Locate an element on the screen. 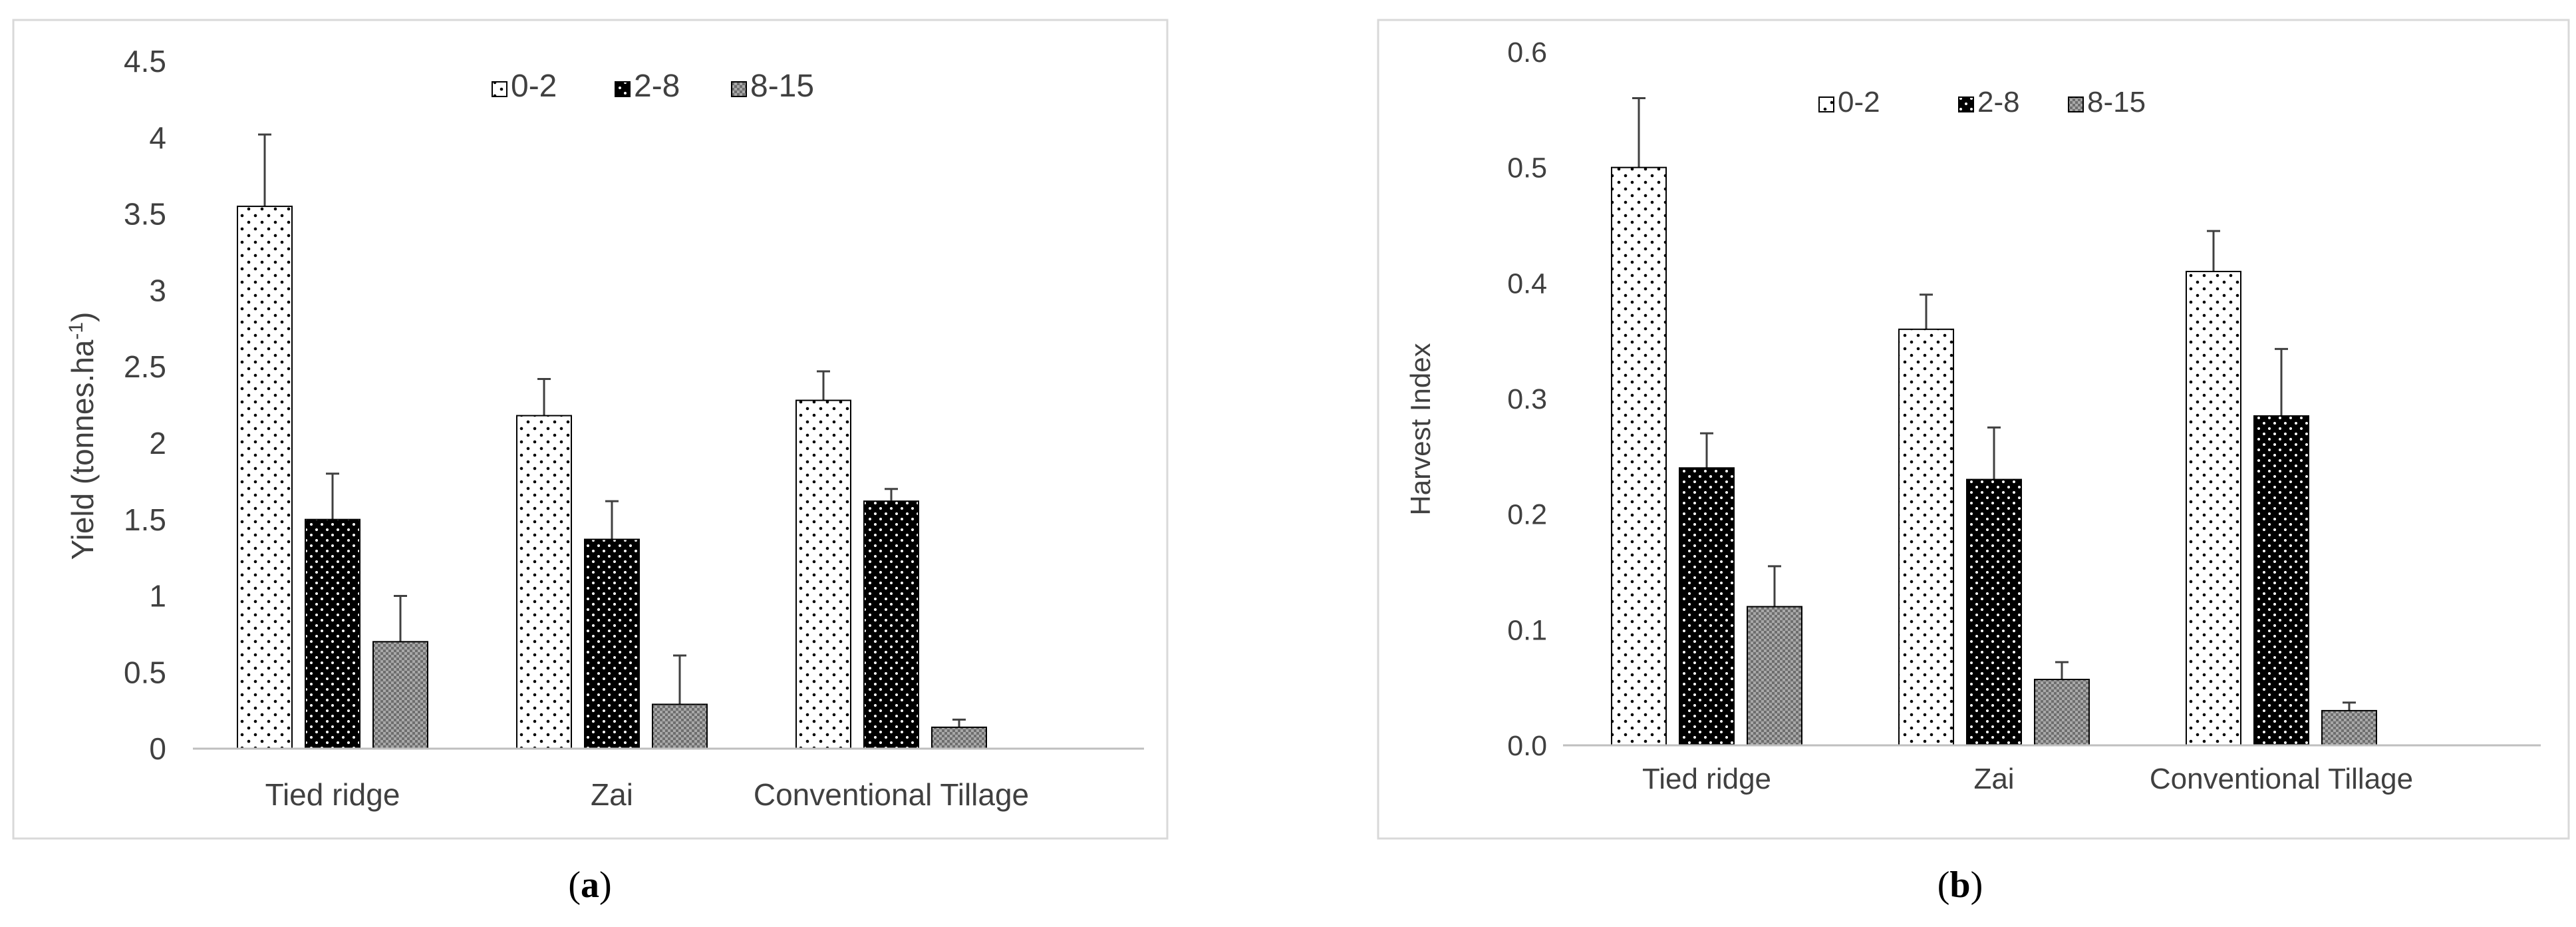 This screenshot has width=2576, height=927. y-tick-label: 3 is located at coordinates (157, 290).